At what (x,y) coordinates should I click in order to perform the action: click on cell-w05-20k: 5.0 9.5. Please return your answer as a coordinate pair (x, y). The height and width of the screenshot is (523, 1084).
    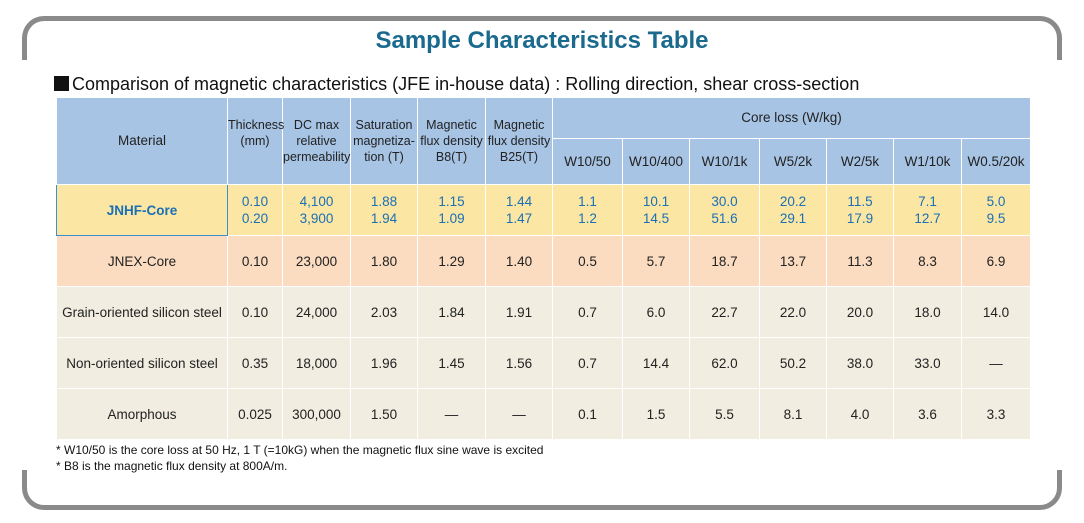
    Looking at the image, I should click on (996, 210).